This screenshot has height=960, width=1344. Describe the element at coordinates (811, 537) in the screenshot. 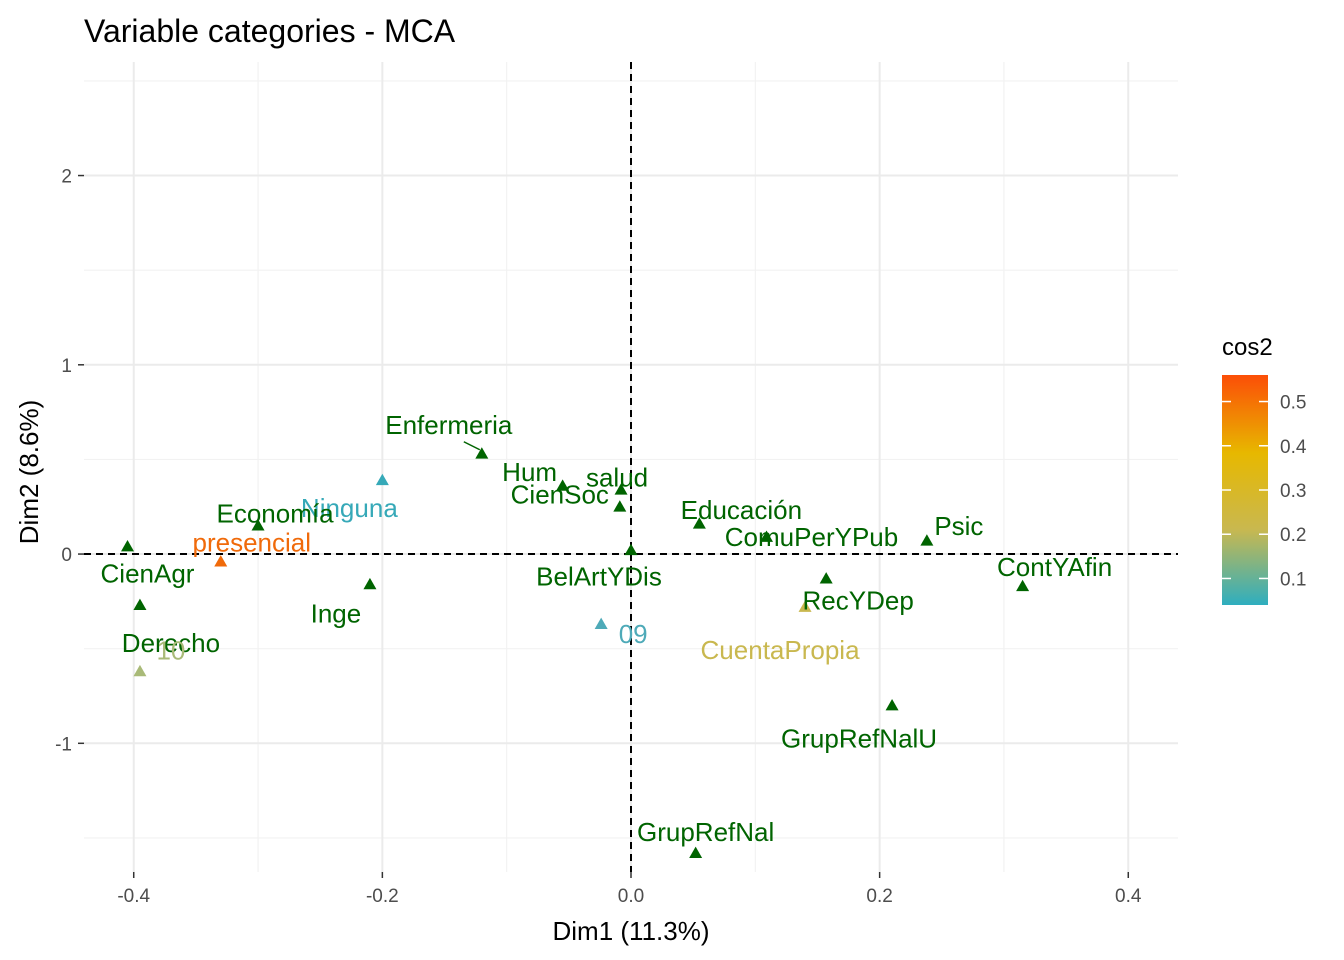

I see `point-label: ComuPerYPub` at that location.